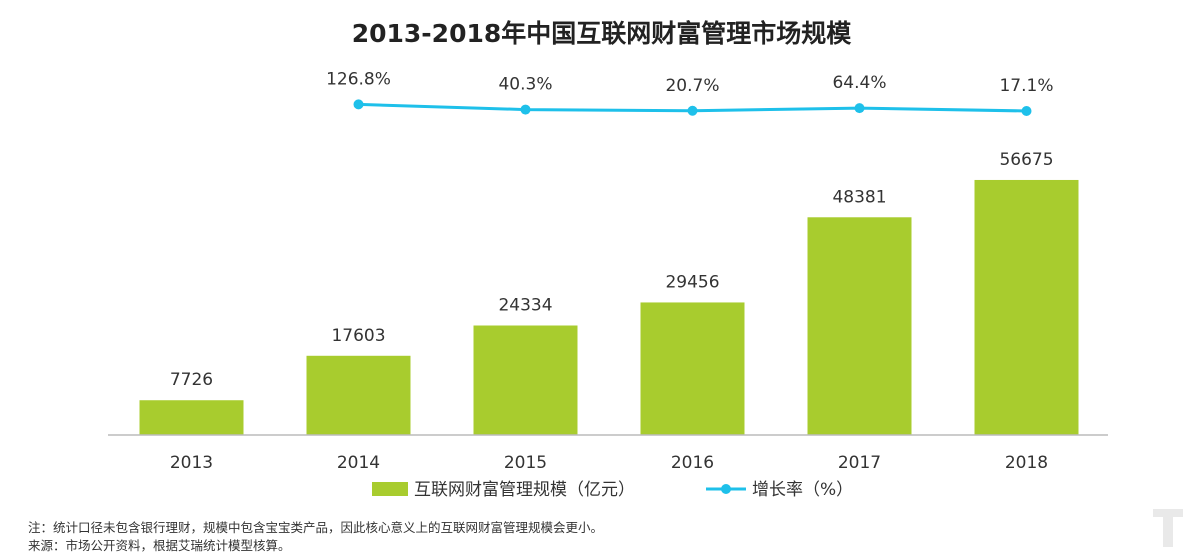 This screenshot has height=555, width=1203. I want to click on legend-bar-swatch, so click(390, 489).